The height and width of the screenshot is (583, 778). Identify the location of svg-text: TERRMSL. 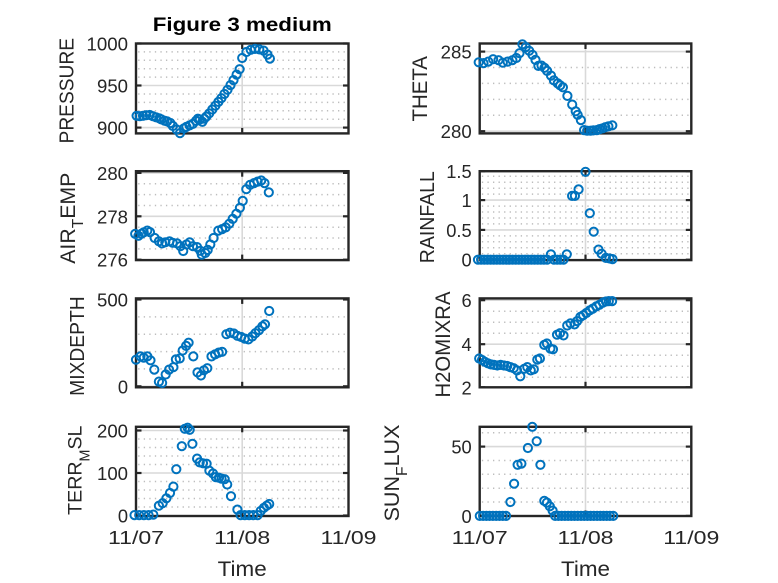
(78, 469).